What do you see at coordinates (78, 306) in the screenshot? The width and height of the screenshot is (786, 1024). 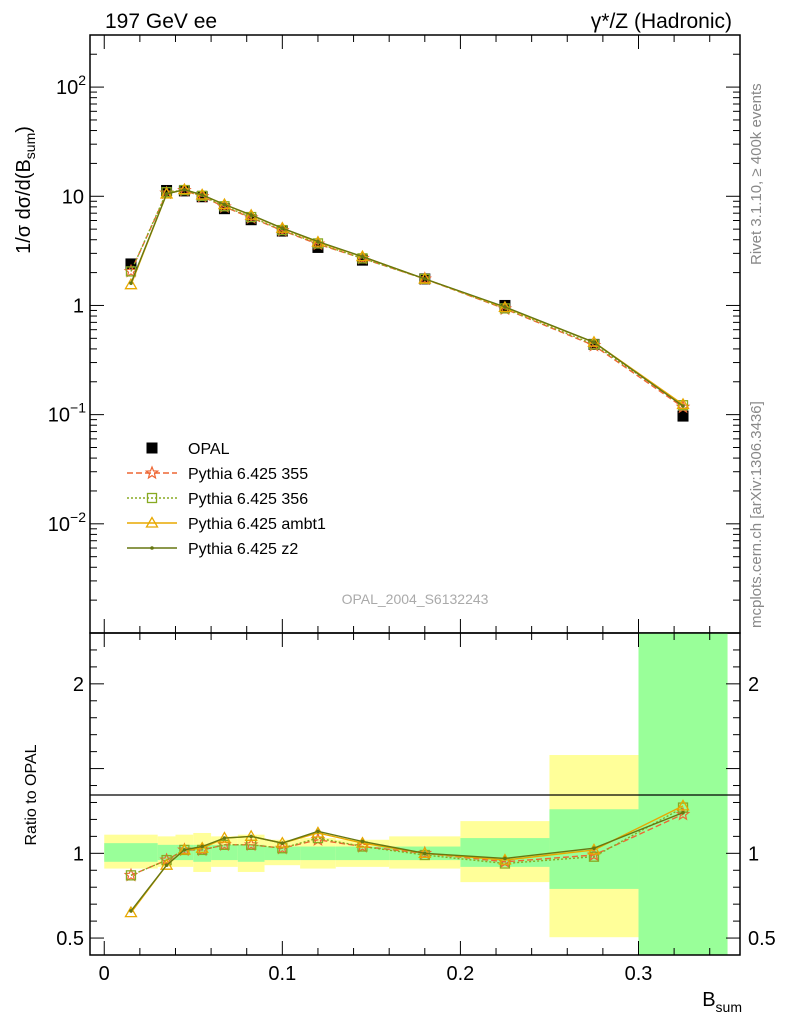 I see `y-tick-label: 1` at bounding box center [78, 306].